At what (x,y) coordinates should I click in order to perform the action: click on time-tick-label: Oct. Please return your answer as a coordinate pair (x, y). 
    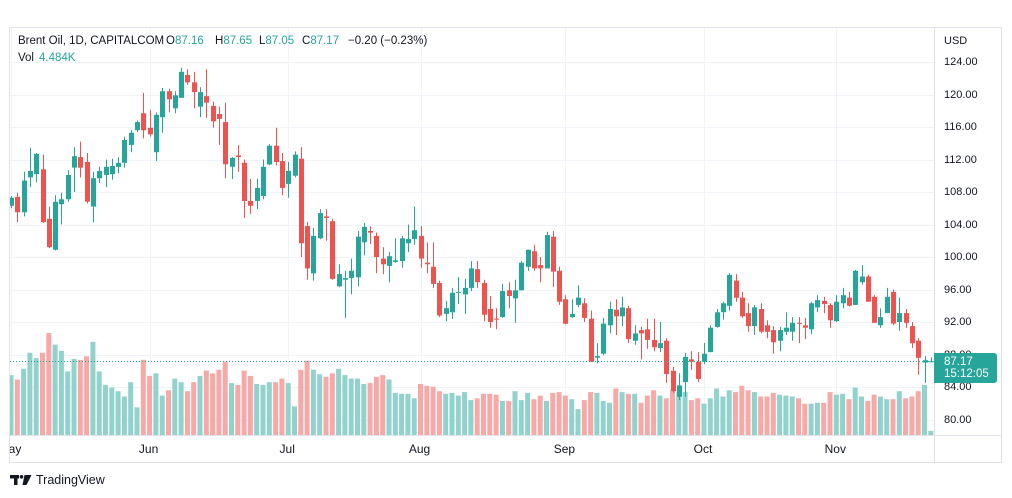
    Looking at the image, I should click on (703, 449).